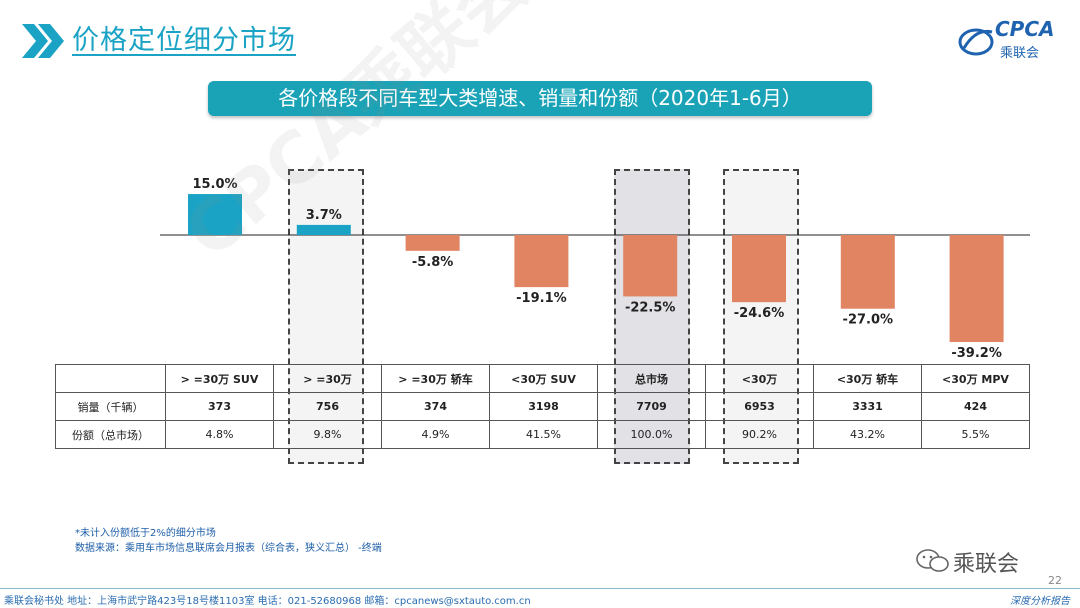  What do you see at coordinates (759, 434) in the screenshot?
I see `table-cell: 90.2%` at bounding box center [759, 434].